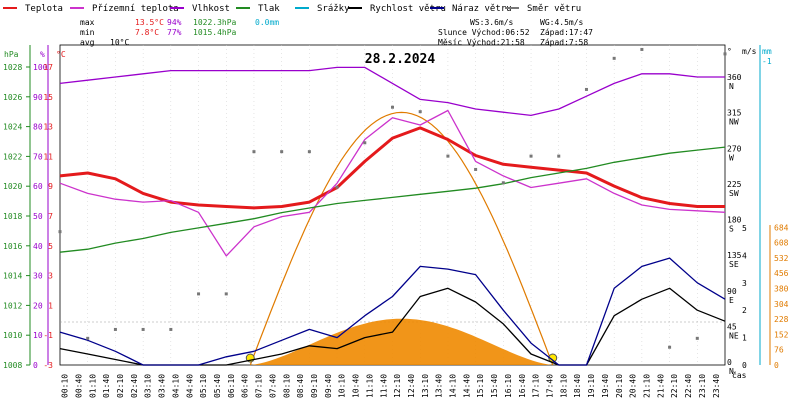 The width and height of the screenshot is (800, 400). I want to click on dir-tick: 225, so click(734, 184).